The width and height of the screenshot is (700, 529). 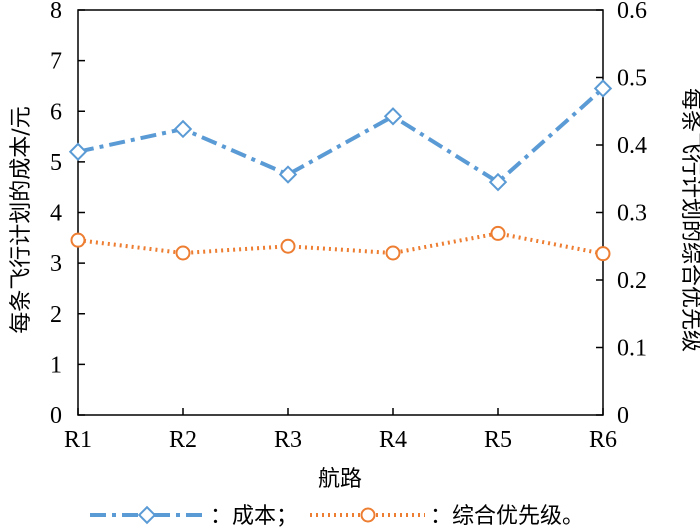 What do you see at coordinates (56, 214) in the screenshot?
I see `left-tick-label: 4` at bounding box center [56, 214].